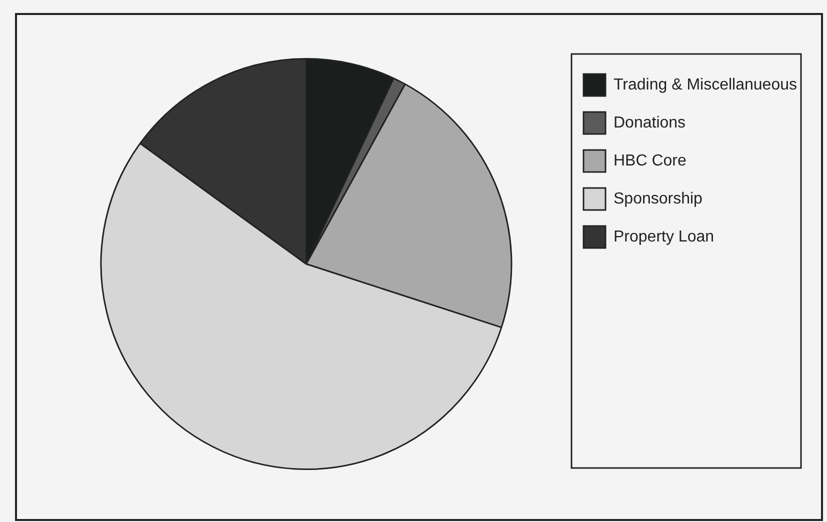 The height and width of the screenshot is (522, 827). Describe the element at coordinates (705, 85) in the screenshot. I see `legend-label: Trading & Miscellanueous` at that location.